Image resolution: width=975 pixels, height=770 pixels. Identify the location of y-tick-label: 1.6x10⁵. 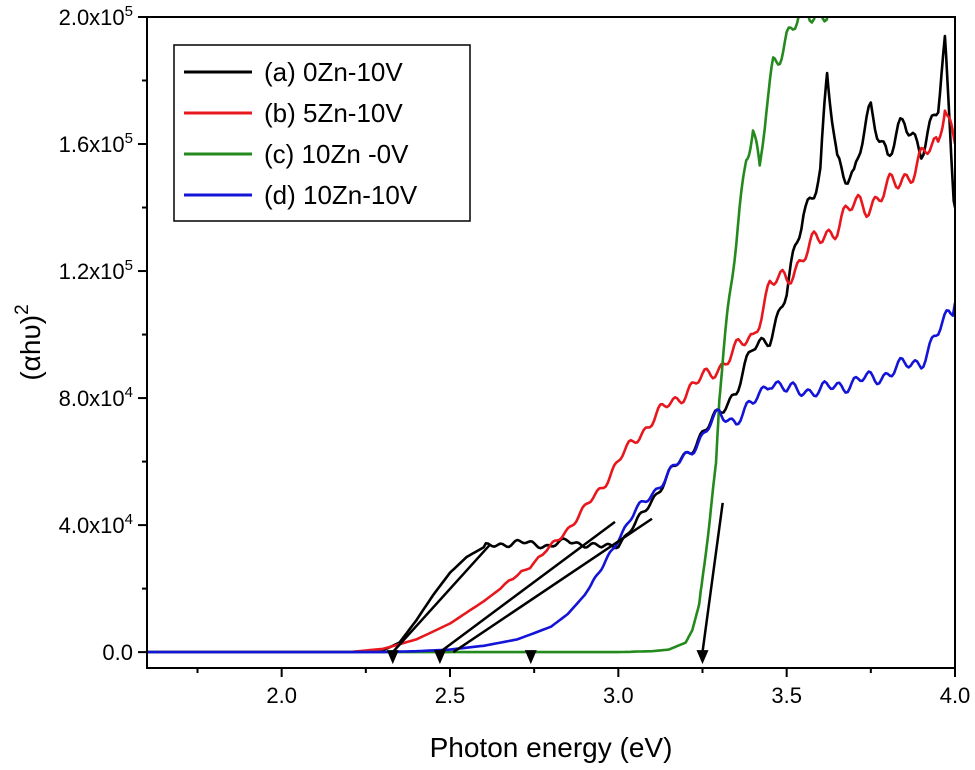
(96, 143).